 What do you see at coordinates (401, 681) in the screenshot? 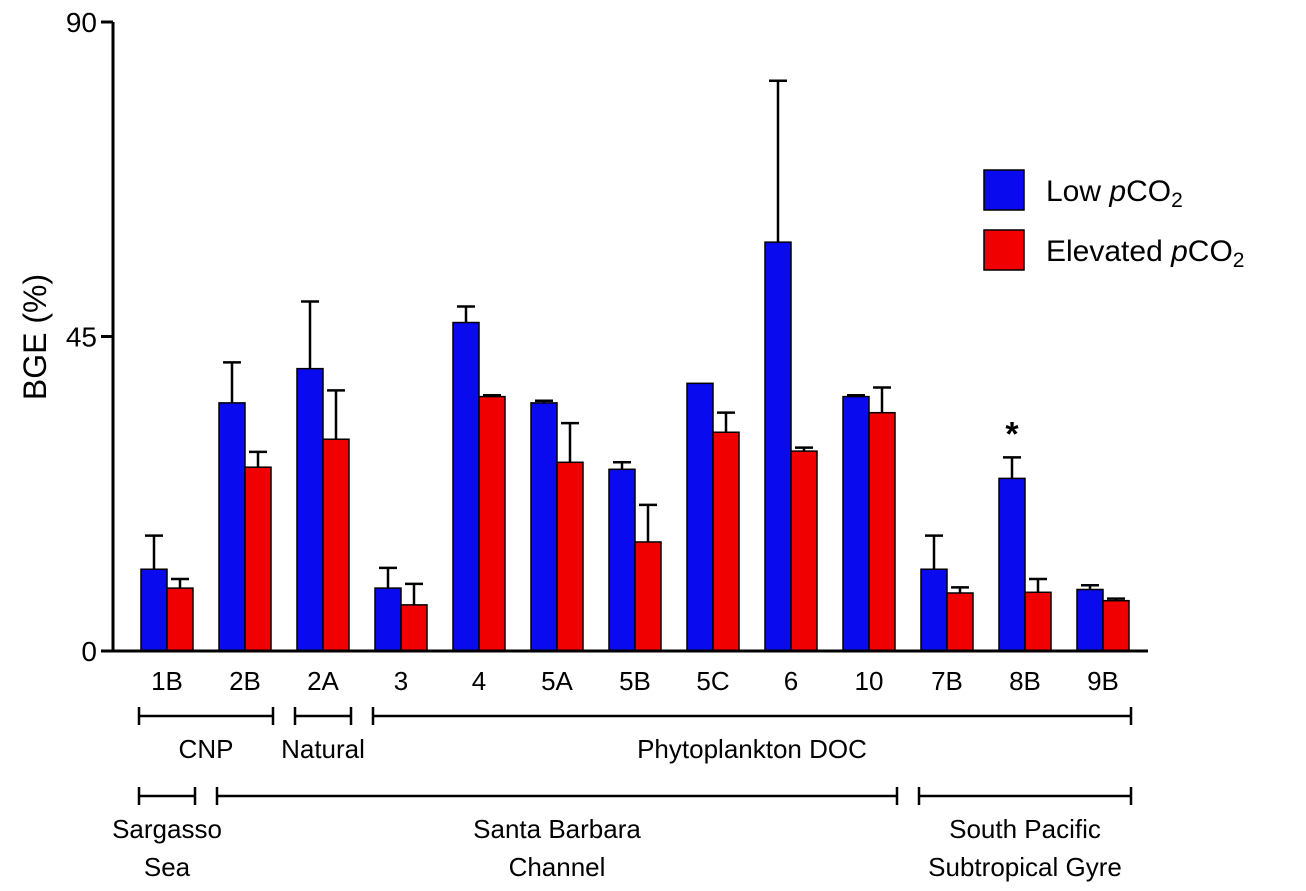
I see `x-tick-label-3: 3` at bounding box center [401, 681].